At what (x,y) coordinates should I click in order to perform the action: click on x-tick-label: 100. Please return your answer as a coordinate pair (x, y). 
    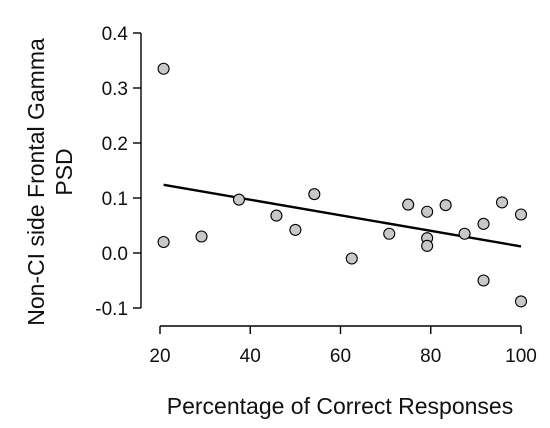
    Looking at the image, I should click on (521, 356).